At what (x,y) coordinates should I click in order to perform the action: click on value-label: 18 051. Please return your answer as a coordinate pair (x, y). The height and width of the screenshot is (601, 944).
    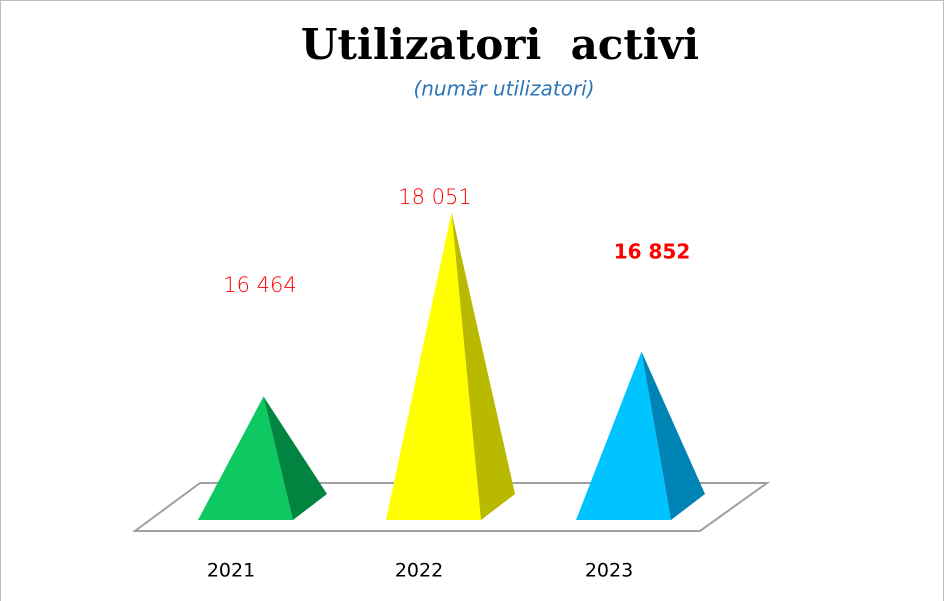
    Looking at the image, I should click on (434, 197).